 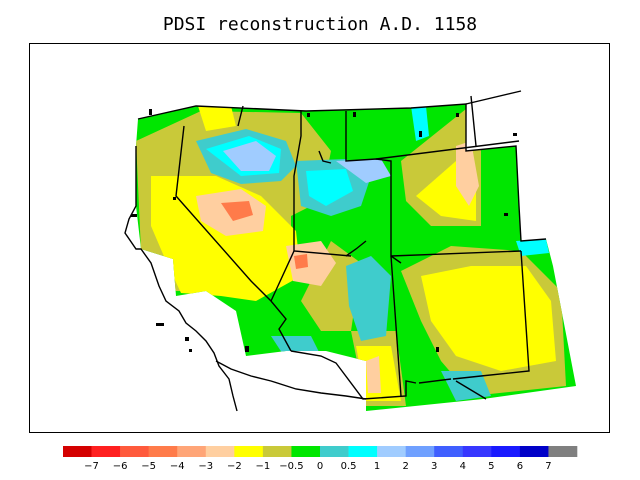 I want to click on legend-label: −6, so click(x=120, y=466).